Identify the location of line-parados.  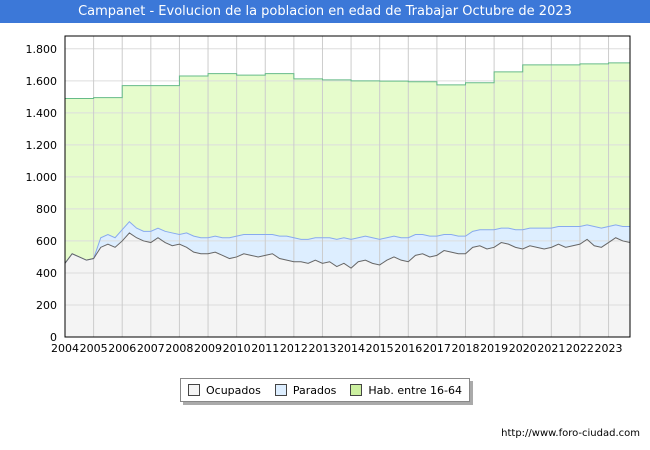
(347, 242).